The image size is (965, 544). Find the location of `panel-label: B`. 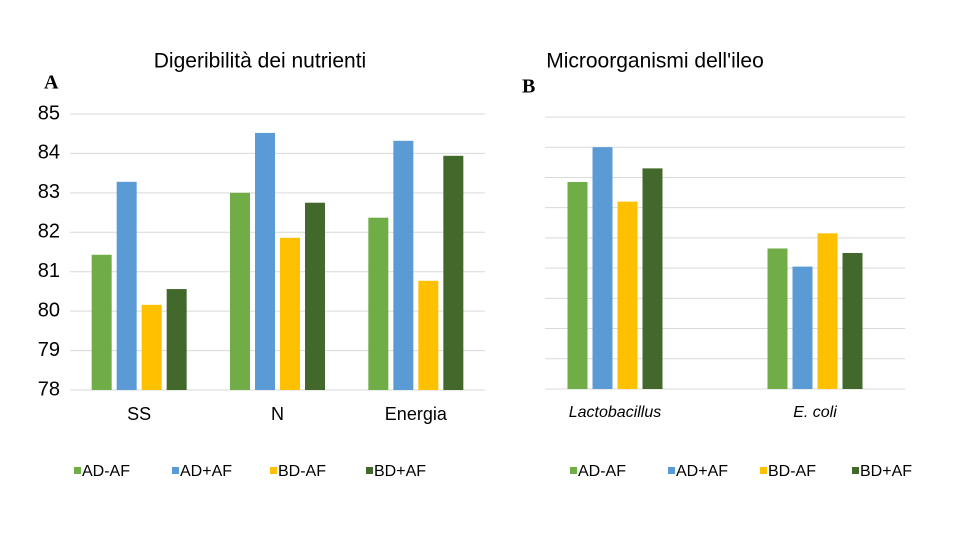

panel-label: B is located at coordinates (528, 87).